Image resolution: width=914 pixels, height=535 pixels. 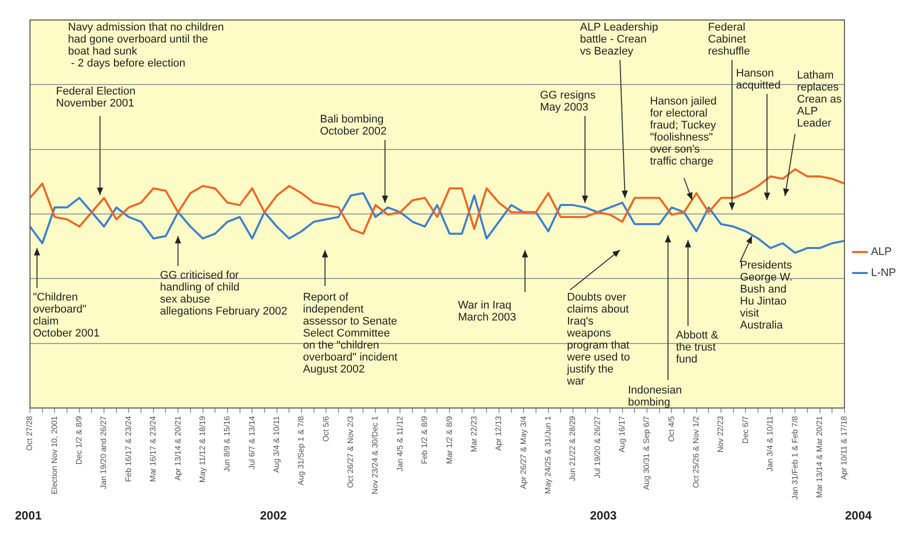 I want to click on x-tick-label: Oct 4/5, so click(x=671, y=428).